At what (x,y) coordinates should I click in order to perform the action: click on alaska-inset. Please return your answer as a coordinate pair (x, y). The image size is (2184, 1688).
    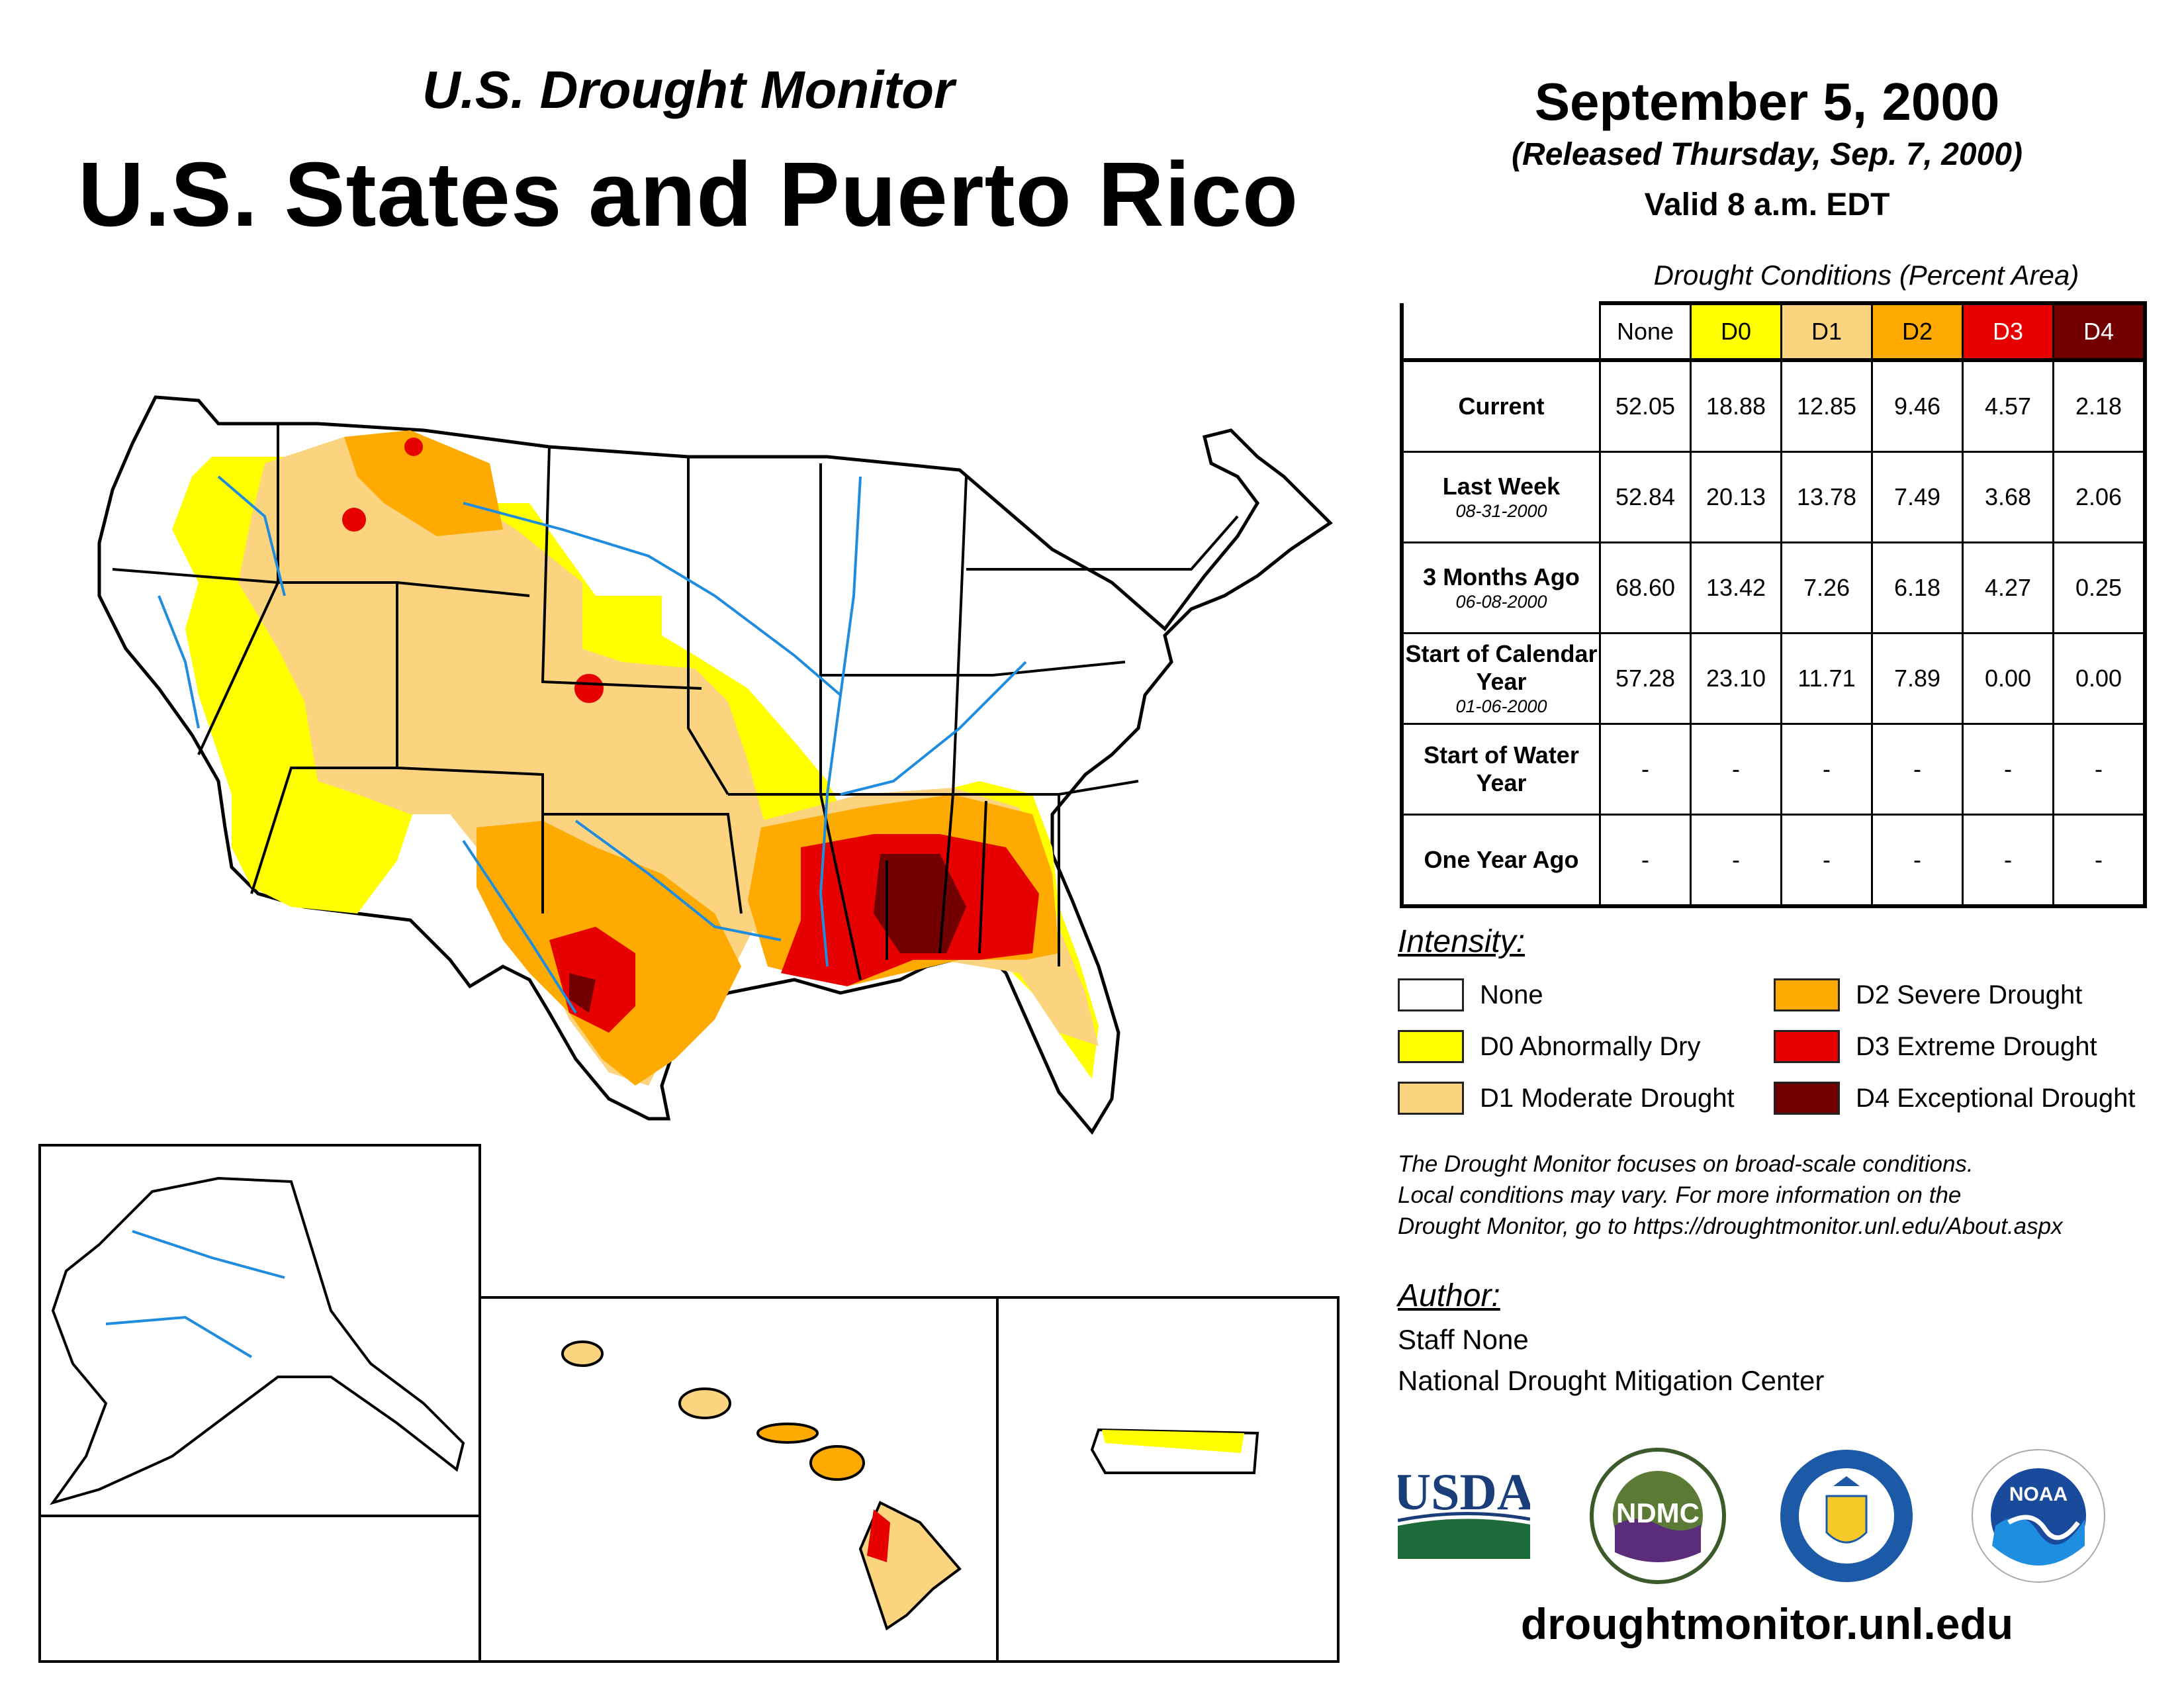
    Looking at the image, I should click on (259, 1403).